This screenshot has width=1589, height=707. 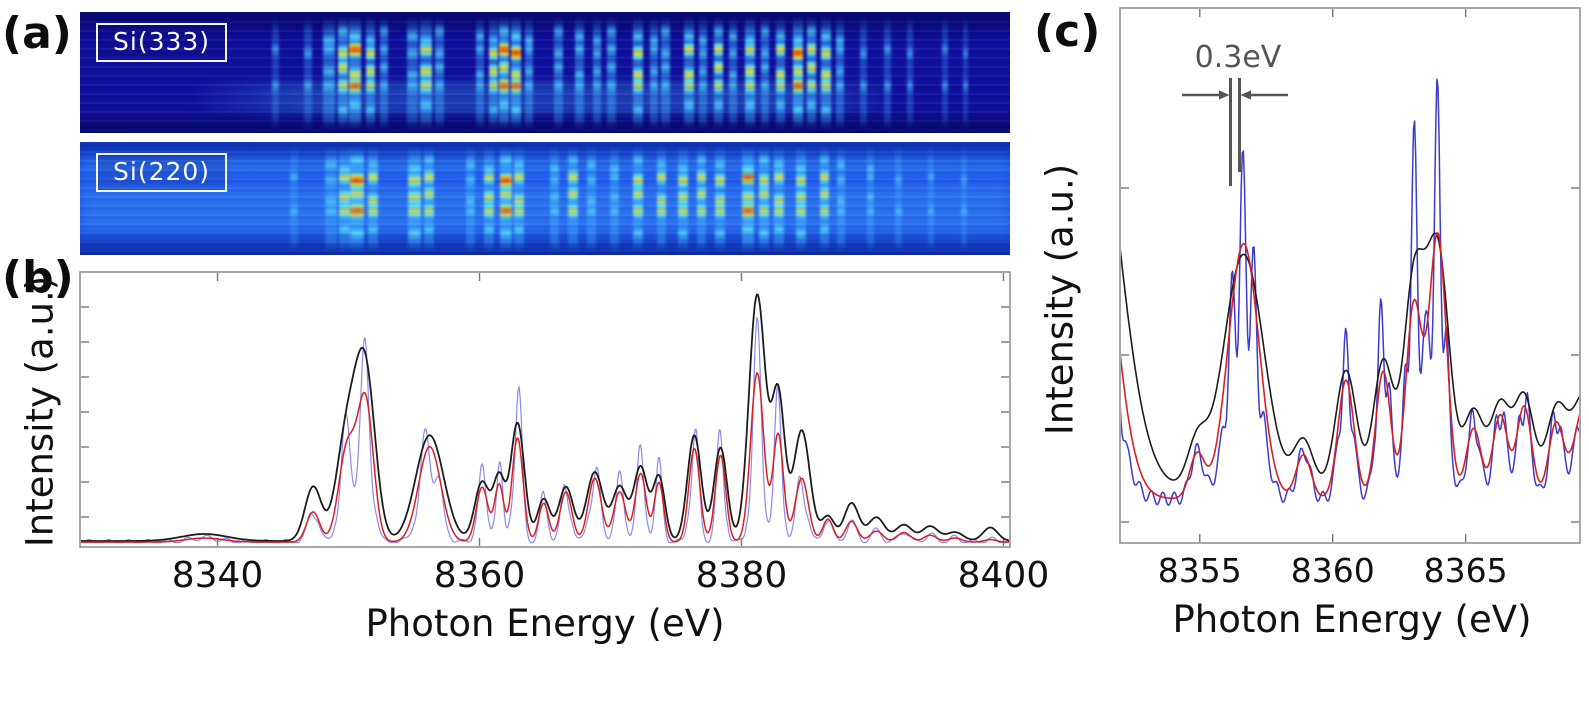 What do you see at coordinates (38, 277) in the screenshot?
I see `panel-b-label: (b)` at bounding box center [38, 277].